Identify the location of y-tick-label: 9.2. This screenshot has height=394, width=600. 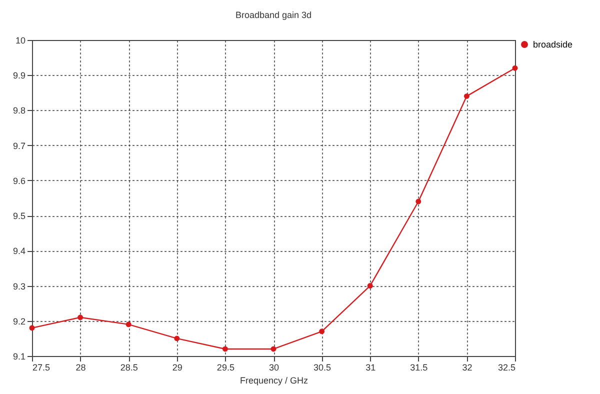
(19, 321).